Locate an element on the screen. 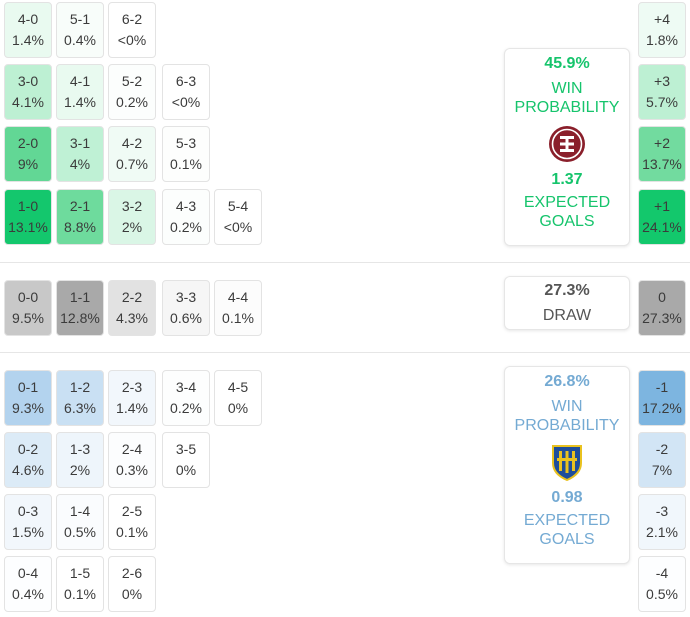 The height and width of the screenshot is (617, 690). score-probability: 4.3% is located at coordinates (132, 318).